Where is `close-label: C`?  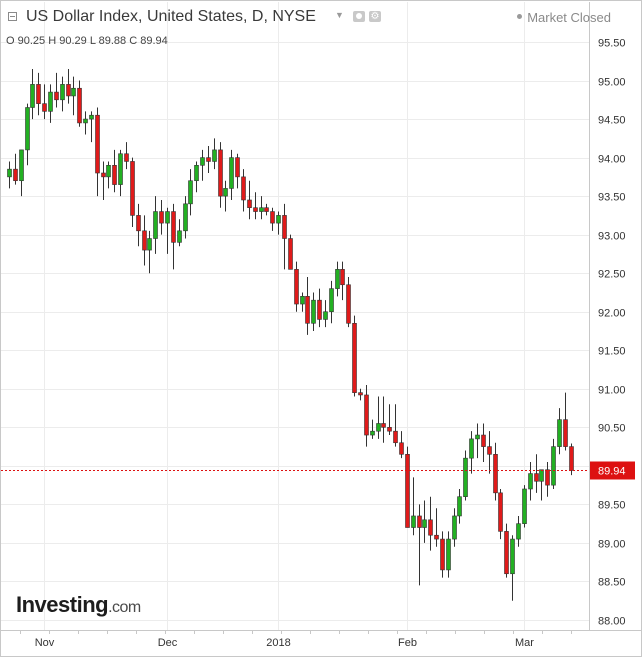
close-label: C is located at coordinates (133, 41).